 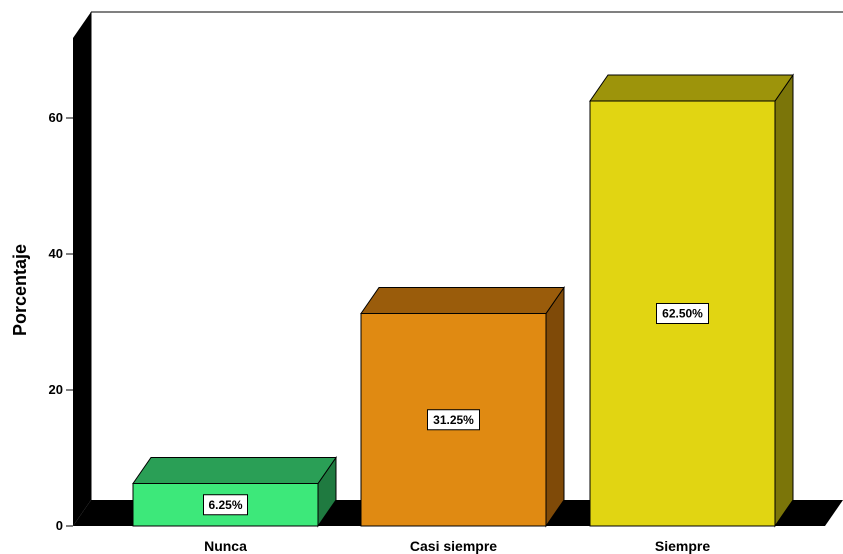 What do you see at coordinates (682, 546) in the screenshot?
I see `x-category-label: Siempre` at bounding box center [682, 546].